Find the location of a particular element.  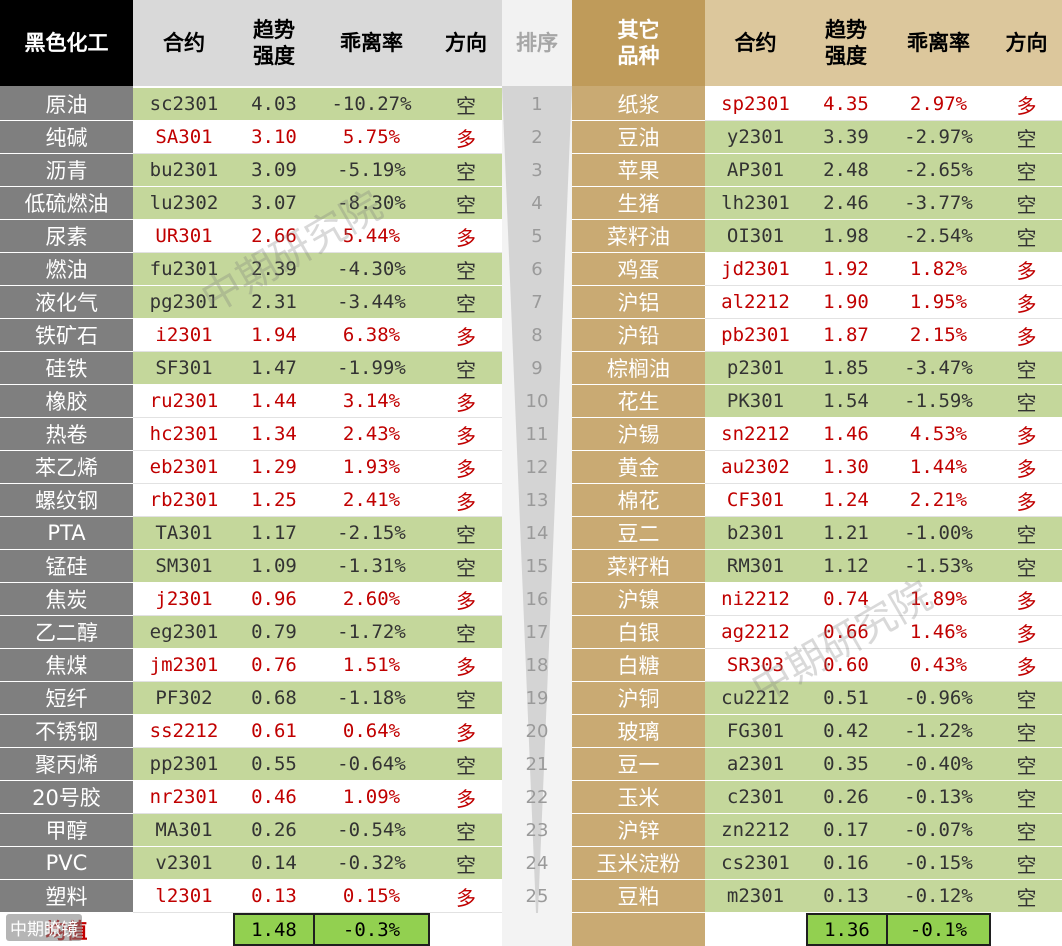

left-contract-cell: pg2301 is located at coordinates (184, 302).